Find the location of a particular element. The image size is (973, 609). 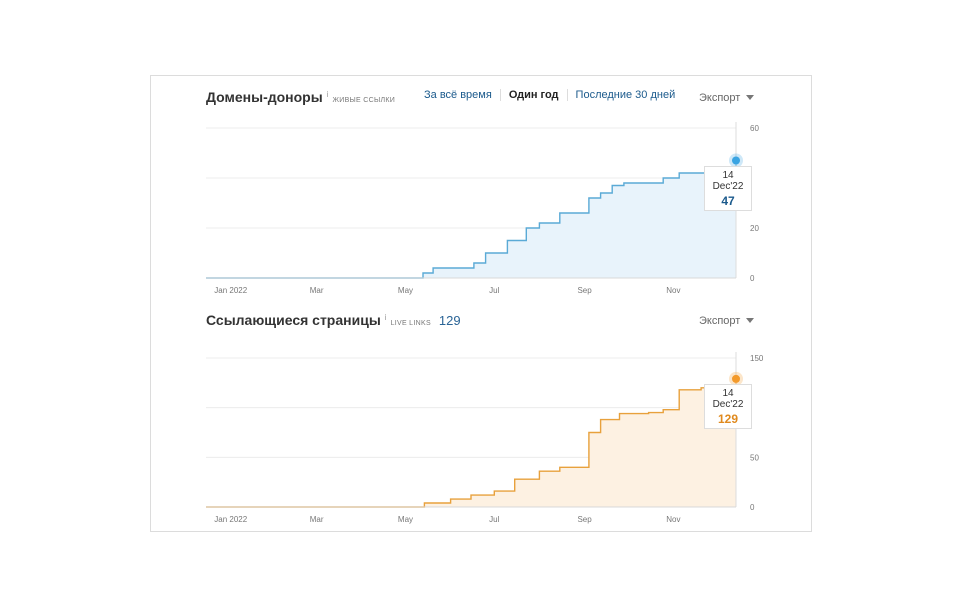

domains-tooltip: 14 Dec'22 47 is located at coordinates (728, 188).